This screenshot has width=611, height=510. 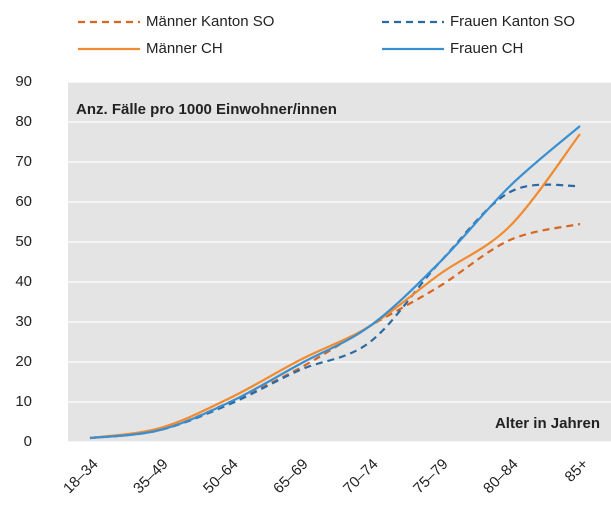 What do you see at coordinates (361, 477) in the screenshot?
I see `x-tick-label: 70–74` at bounding box center [361, 477].